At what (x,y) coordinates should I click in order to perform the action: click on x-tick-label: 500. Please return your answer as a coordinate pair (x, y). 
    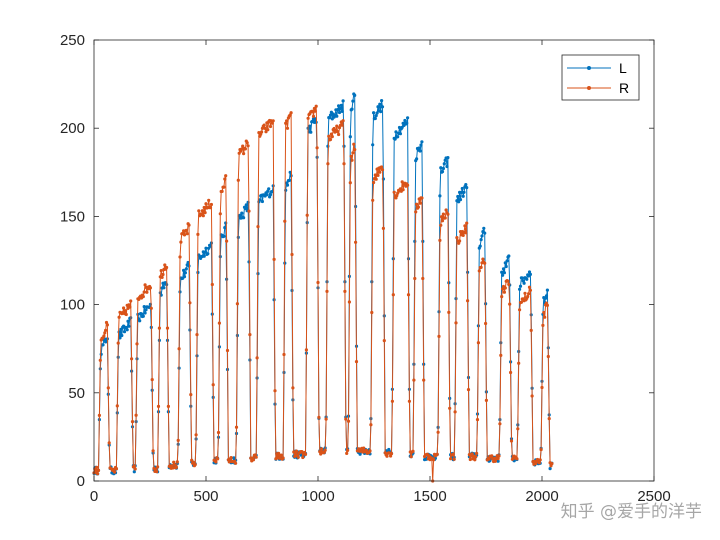
    Looking at the image, I should click on (205, 496).